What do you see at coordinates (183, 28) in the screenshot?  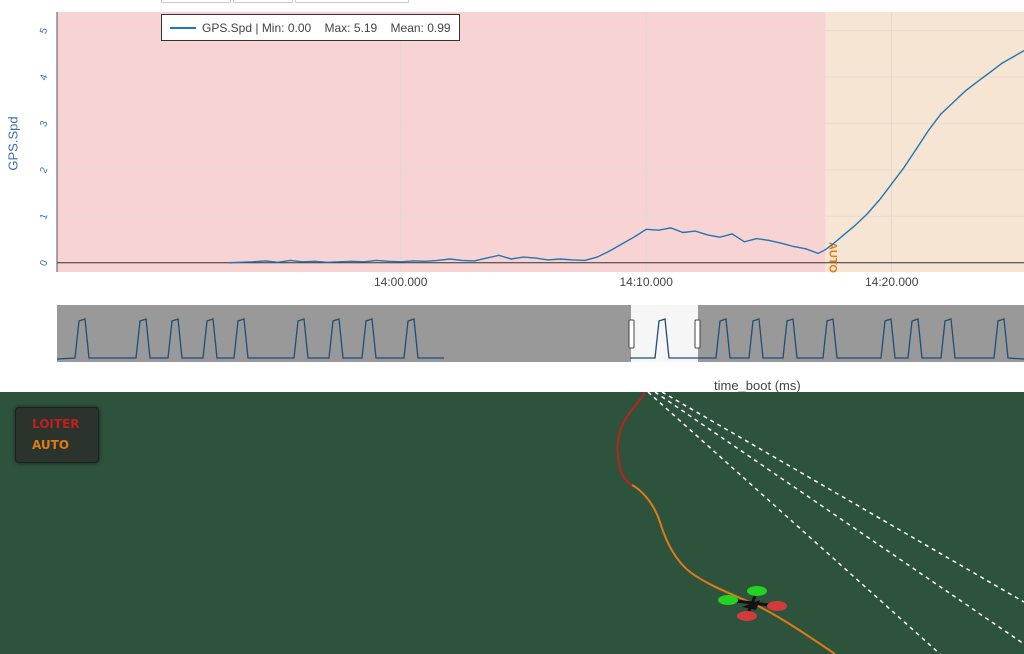 I see `legend-series-swatch` at bounding box center [183, 28].